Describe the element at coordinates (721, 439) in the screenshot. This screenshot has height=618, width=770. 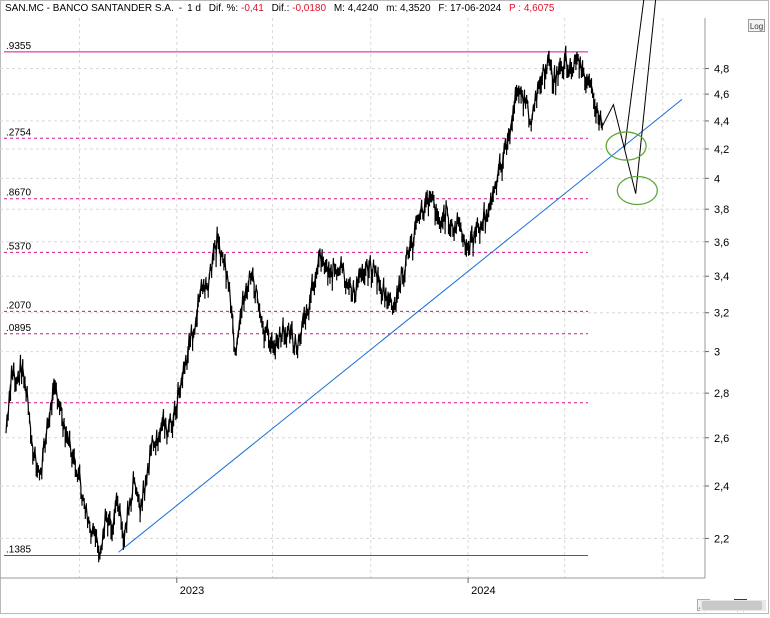
I see `y-tick-label: 2,6` at that location.